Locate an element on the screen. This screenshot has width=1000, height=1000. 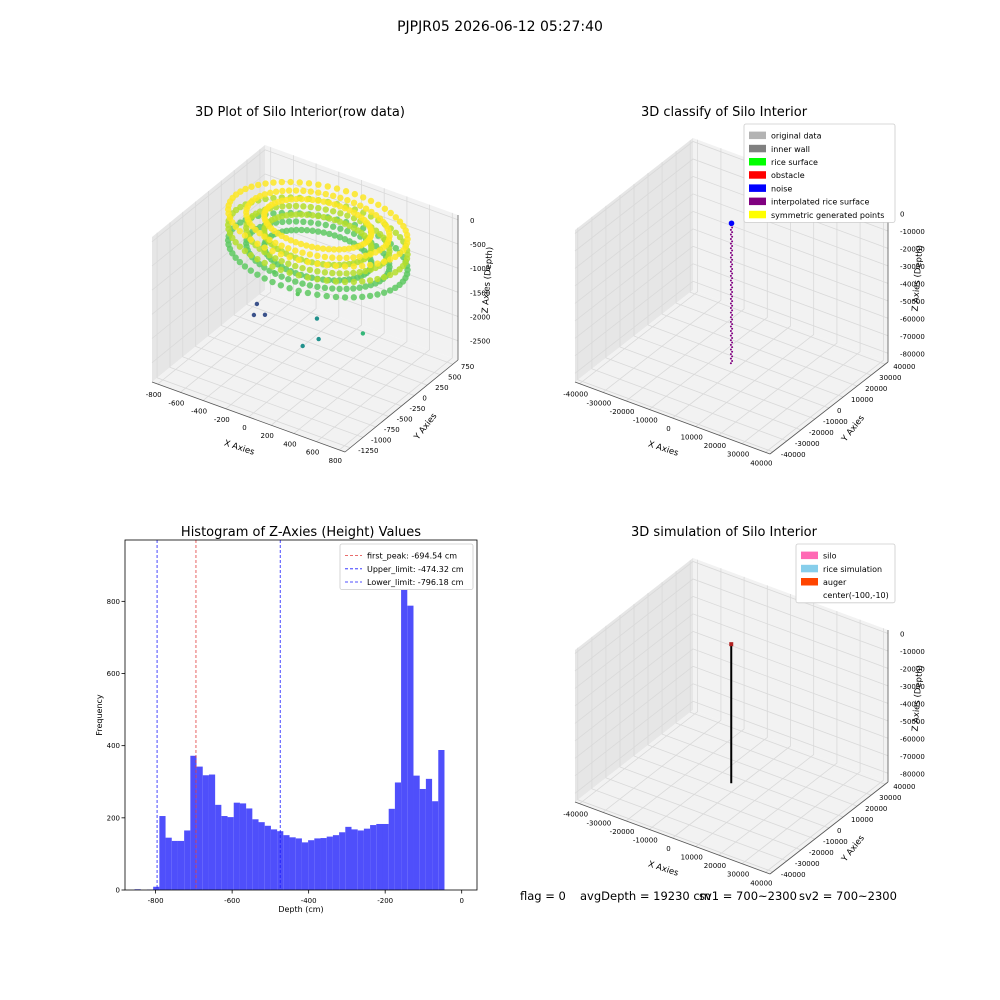
legend-frame is located at coordinates (406, 566).